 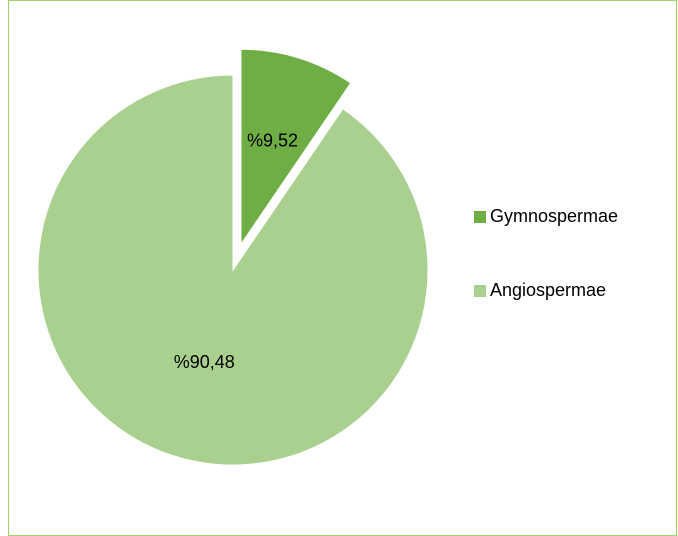 I want to click on pie-slice, so click(x=296, y=147).